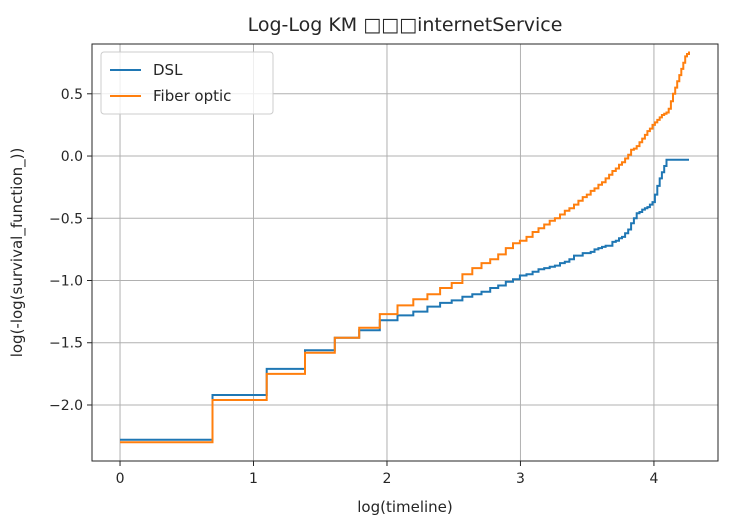  What do you see at coordinates (168, 70) in the screenshot?
I see `legend-label-dsl: DSL` at bounding box center [168, 70].